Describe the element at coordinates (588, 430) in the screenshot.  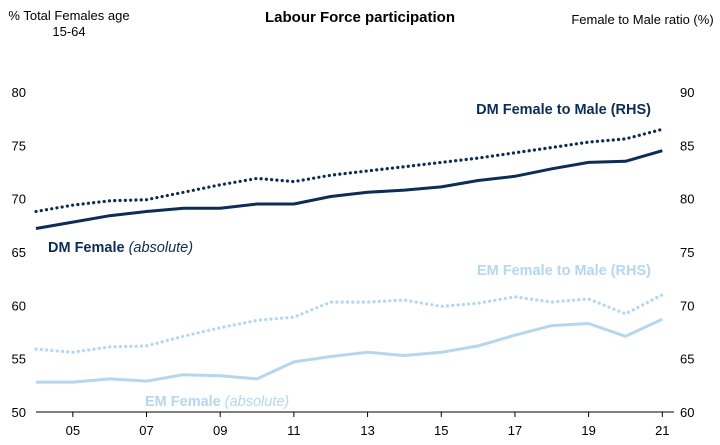
I see `x-tick-label: 19` at that location.